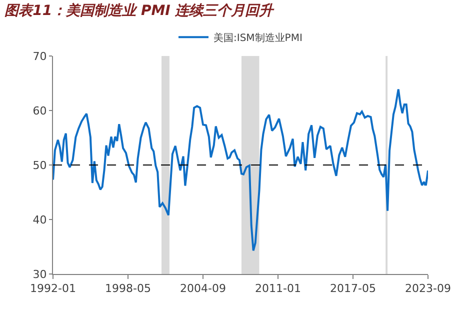 The width and height of the screenshot is (462, 333). I want to click on x-tick-label: 1998-05, so click(127, 289).